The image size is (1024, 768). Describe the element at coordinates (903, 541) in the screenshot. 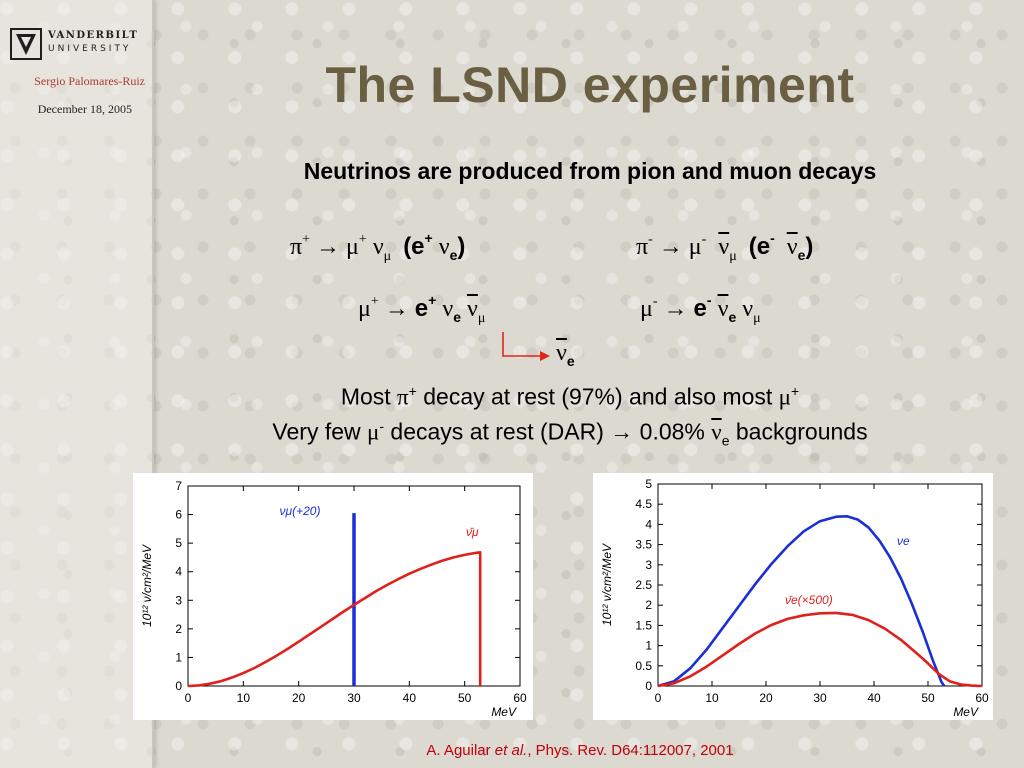

I see `series-label-1: νe` at that location.